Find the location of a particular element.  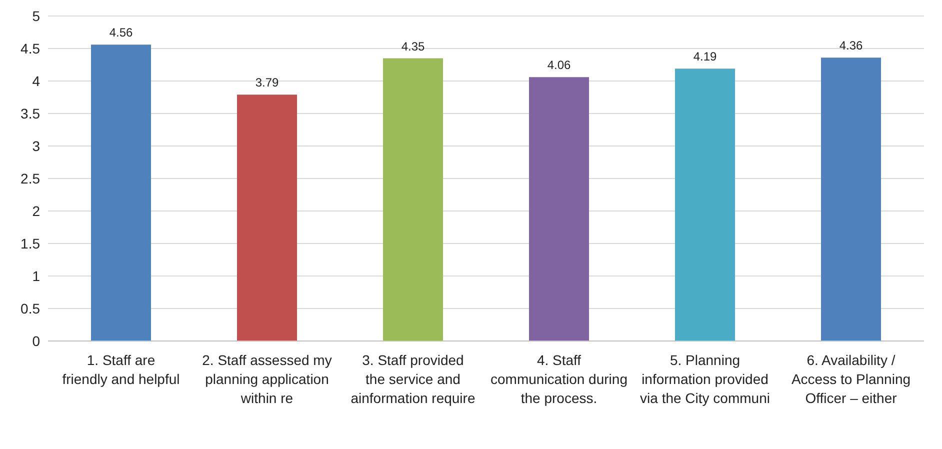

y-tick-label: 0.5 is located at coordinates (30, 308).